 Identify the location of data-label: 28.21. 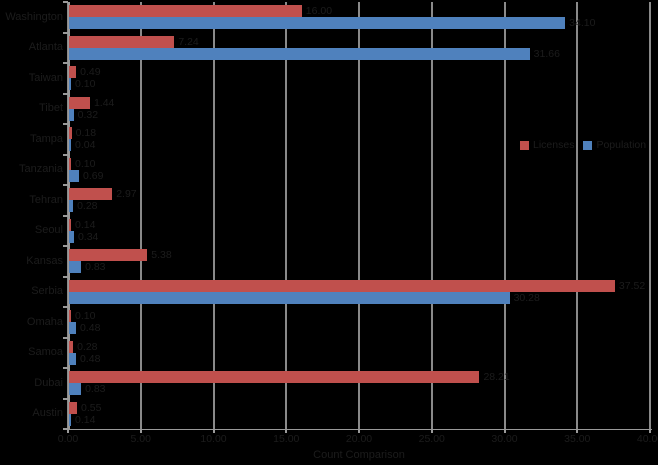
(496, 377).